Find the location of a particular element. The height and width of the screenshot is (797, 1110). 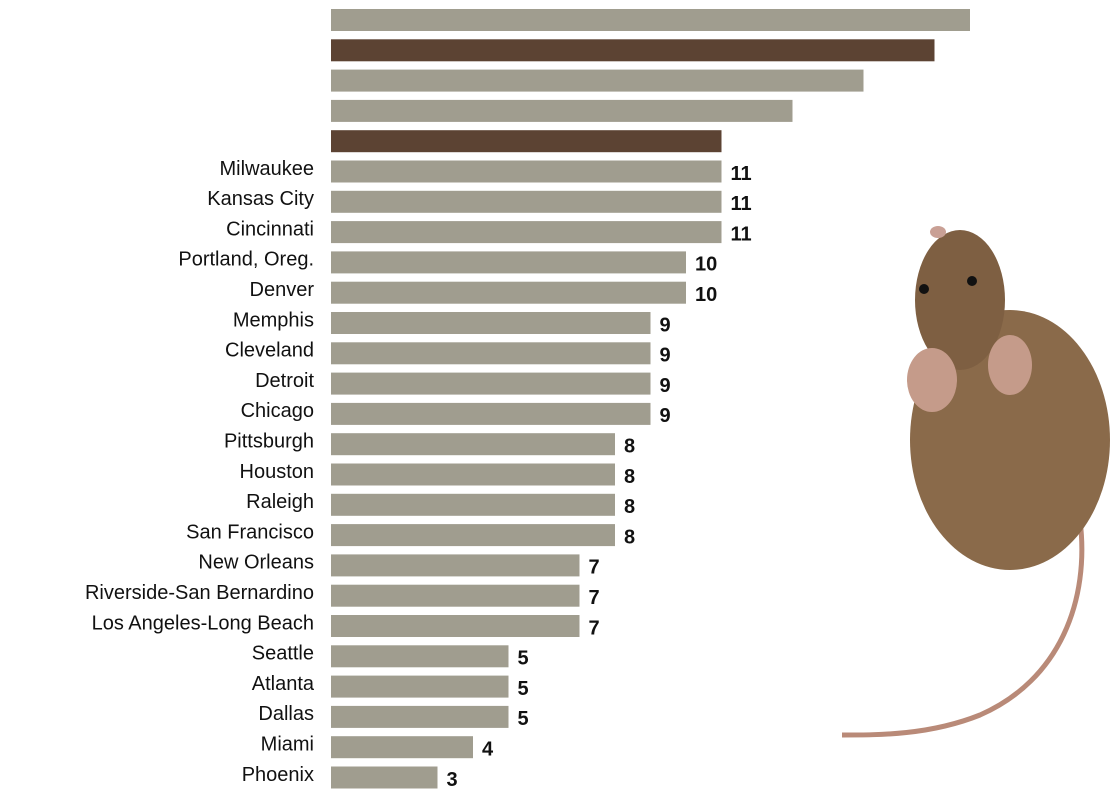

category-label: Portland, Oreg. is located at coordinates (246, 260).